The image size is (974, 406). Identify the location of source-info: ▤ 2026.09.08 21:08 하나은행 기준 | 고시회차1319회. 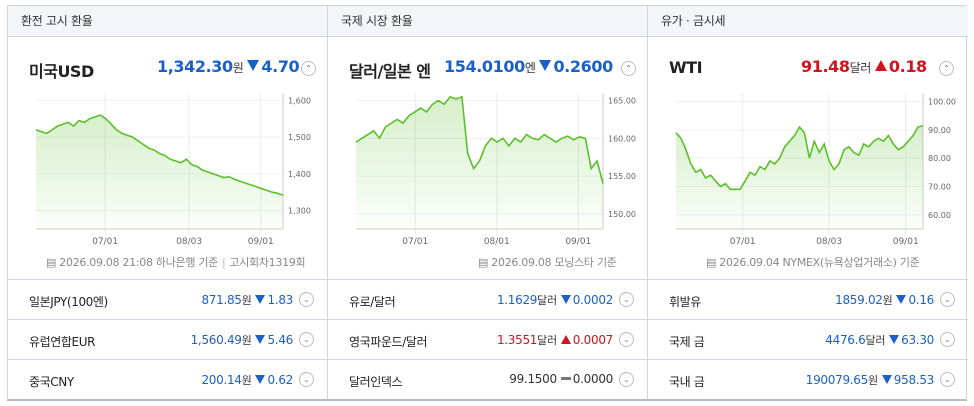
(176, 262).